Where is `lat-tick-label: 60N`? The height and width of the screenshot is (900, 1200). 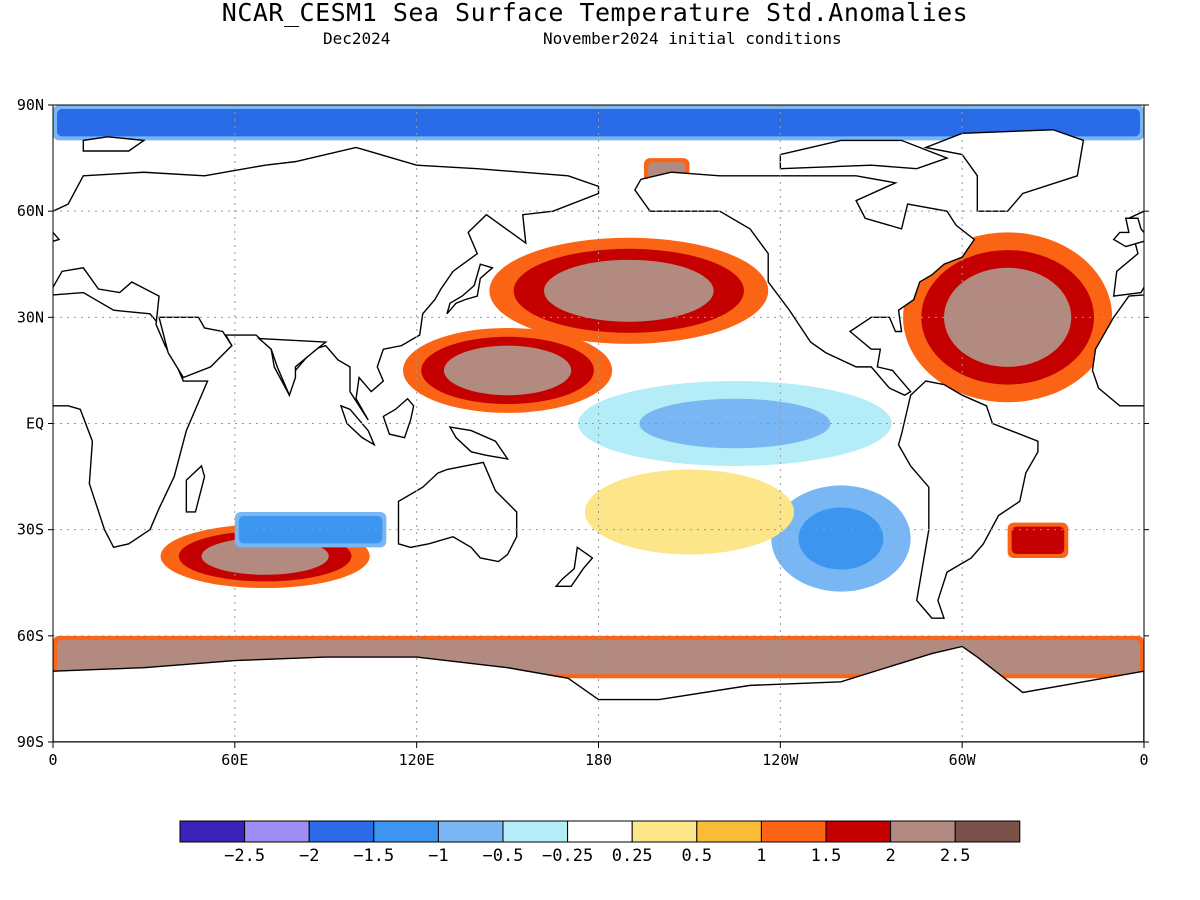
lat-tick-label: 60N is located at coordinates (30, 211).